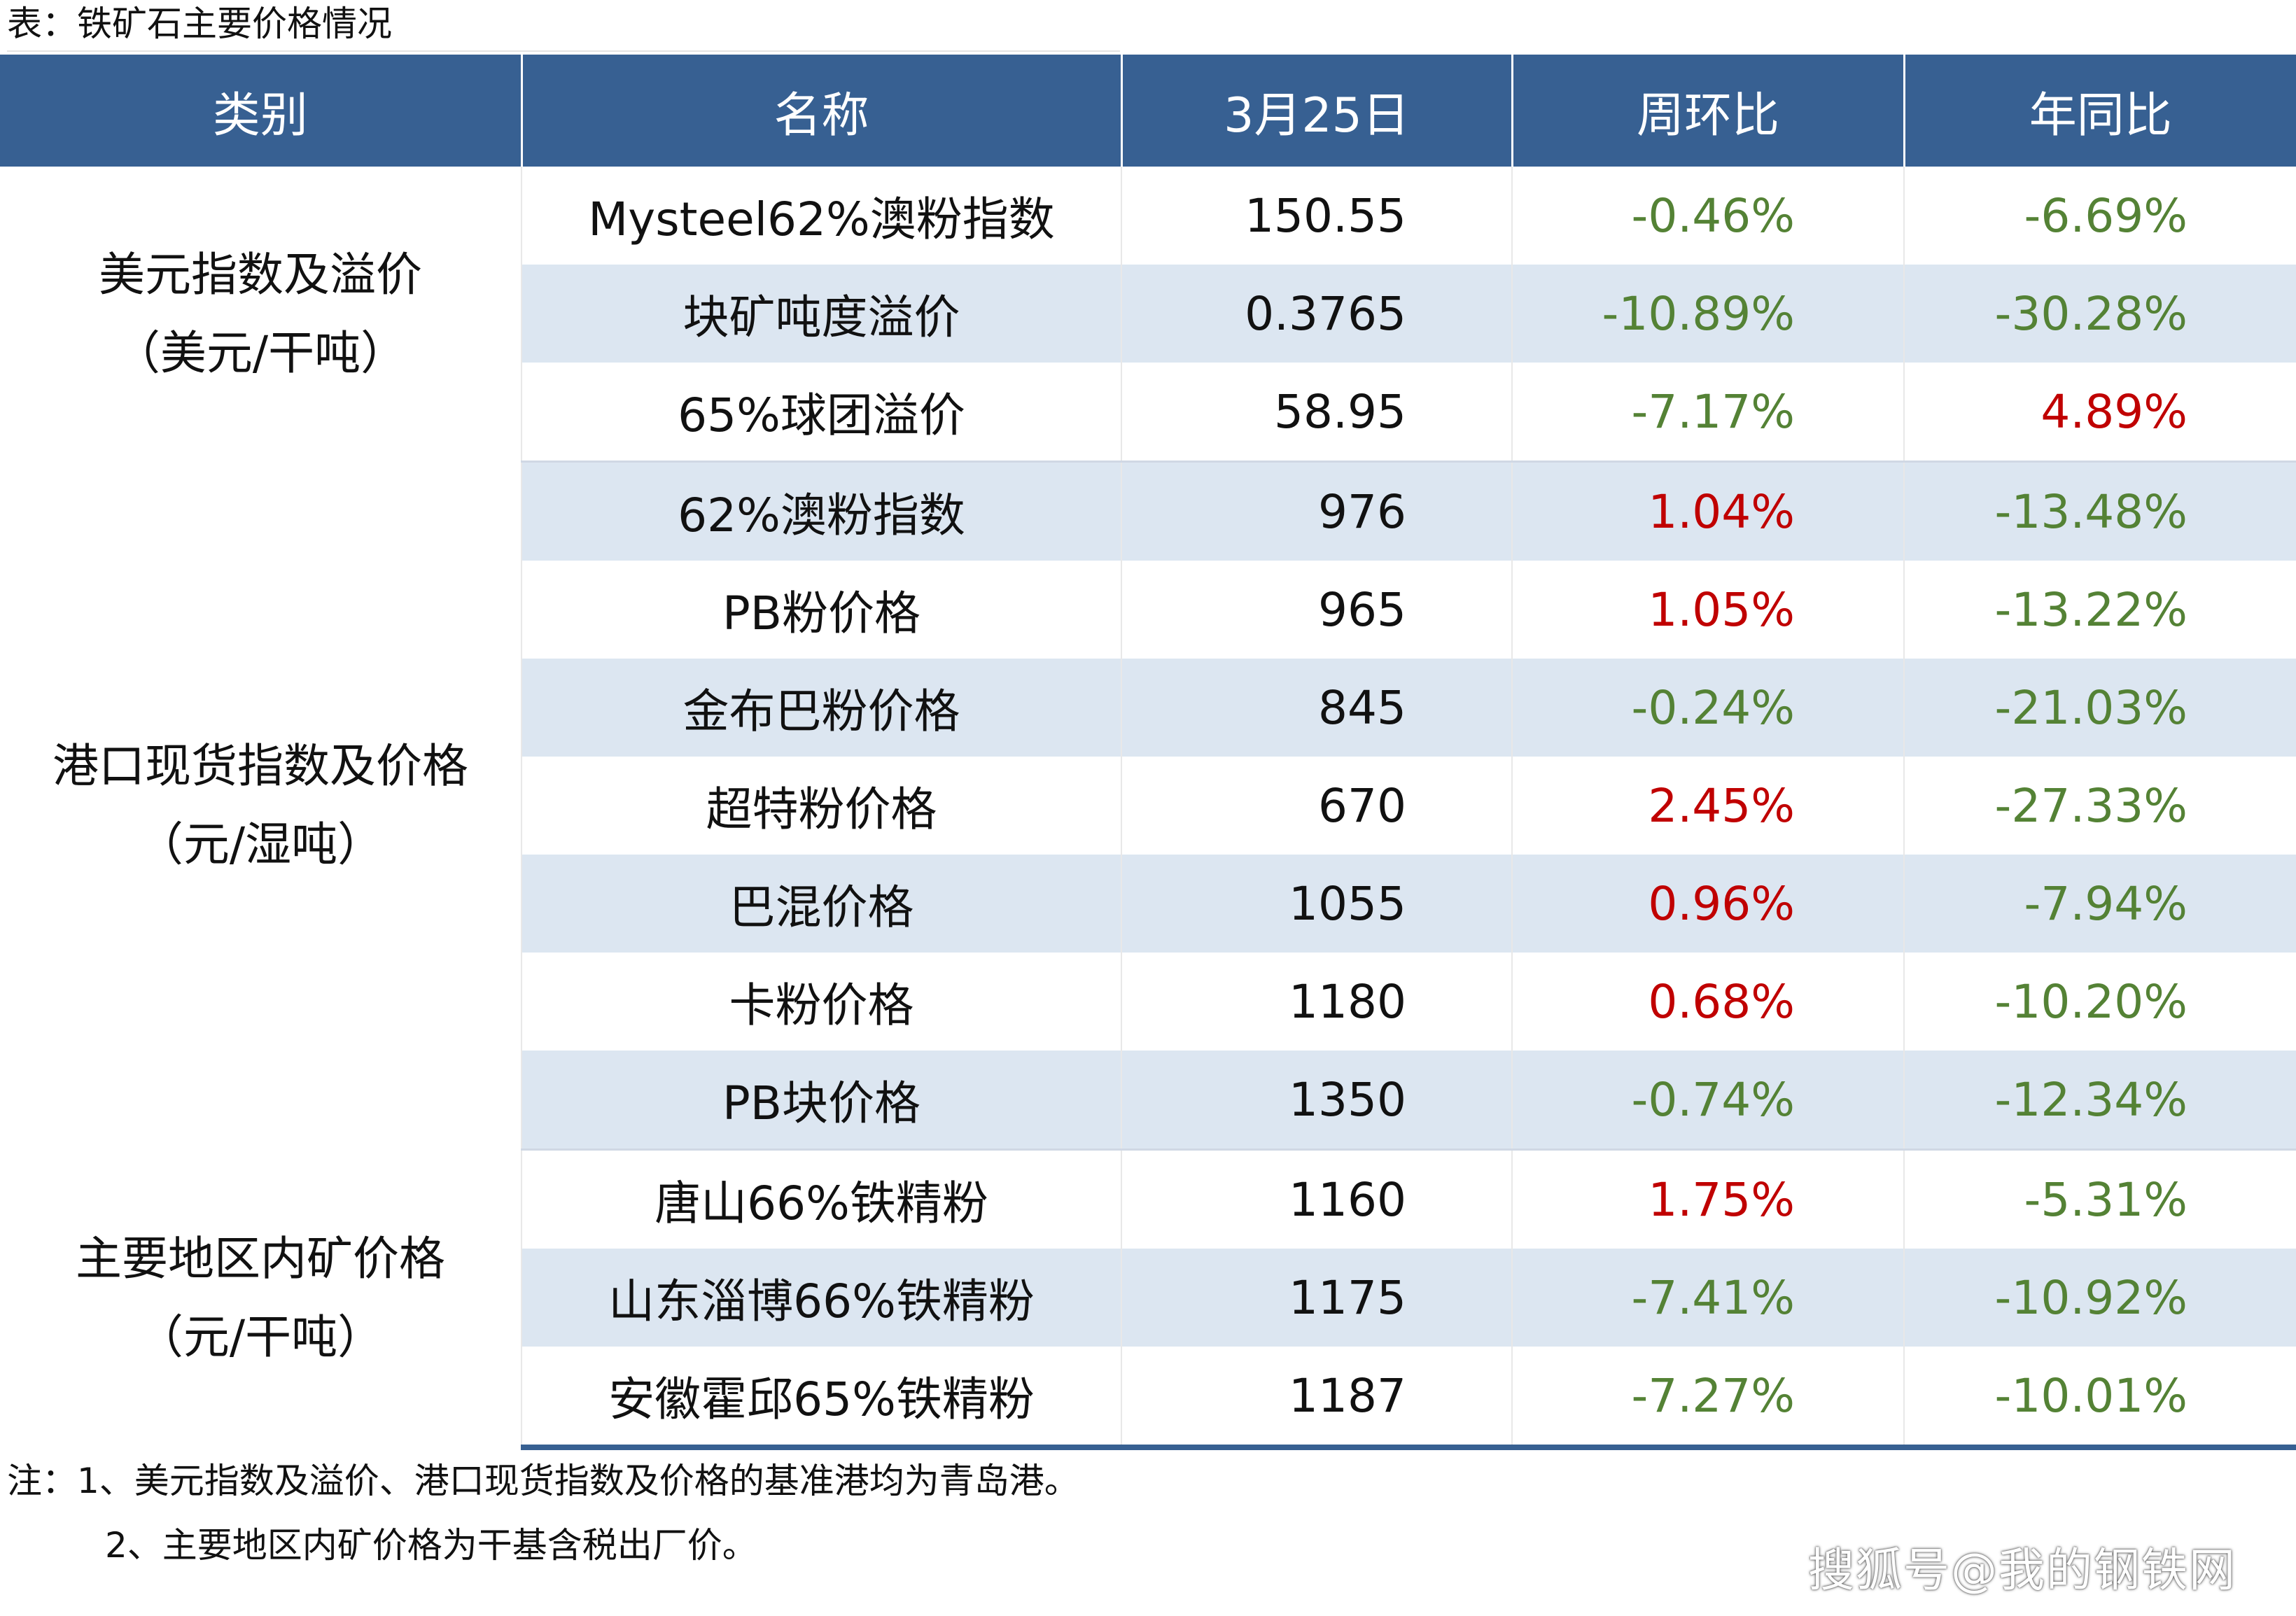 This screenshot has height=1616, width=2296. Describe the element at coordinates (1317, 610) in the screenshot. I see `price-cell: 965` at that location.